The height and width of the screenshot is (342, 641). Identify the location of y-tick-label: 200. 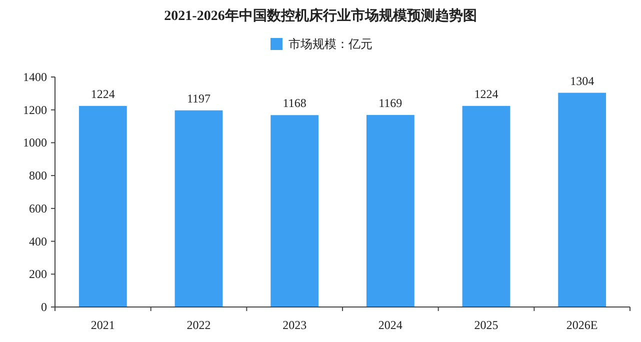
(38, 274).